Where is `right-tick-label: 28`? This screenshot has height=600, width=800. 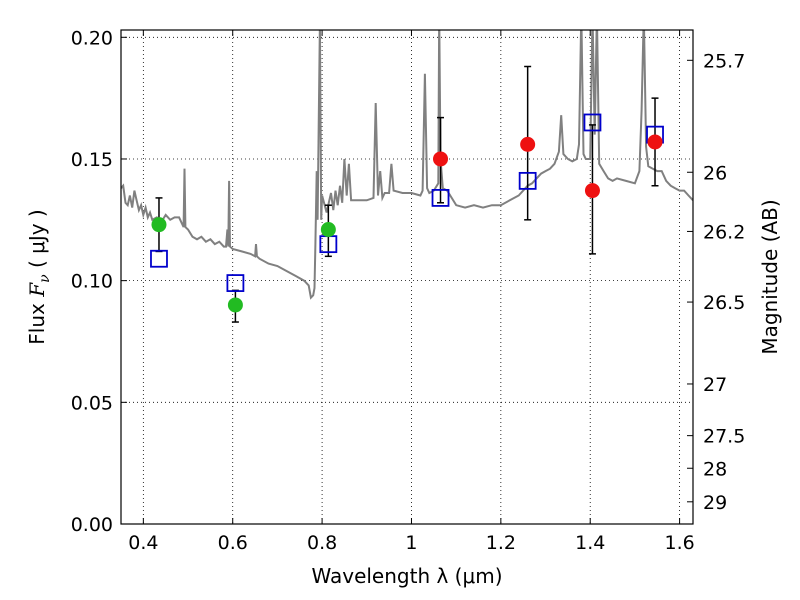 right-tick-label: 28 is located at coordinates (715, 469).